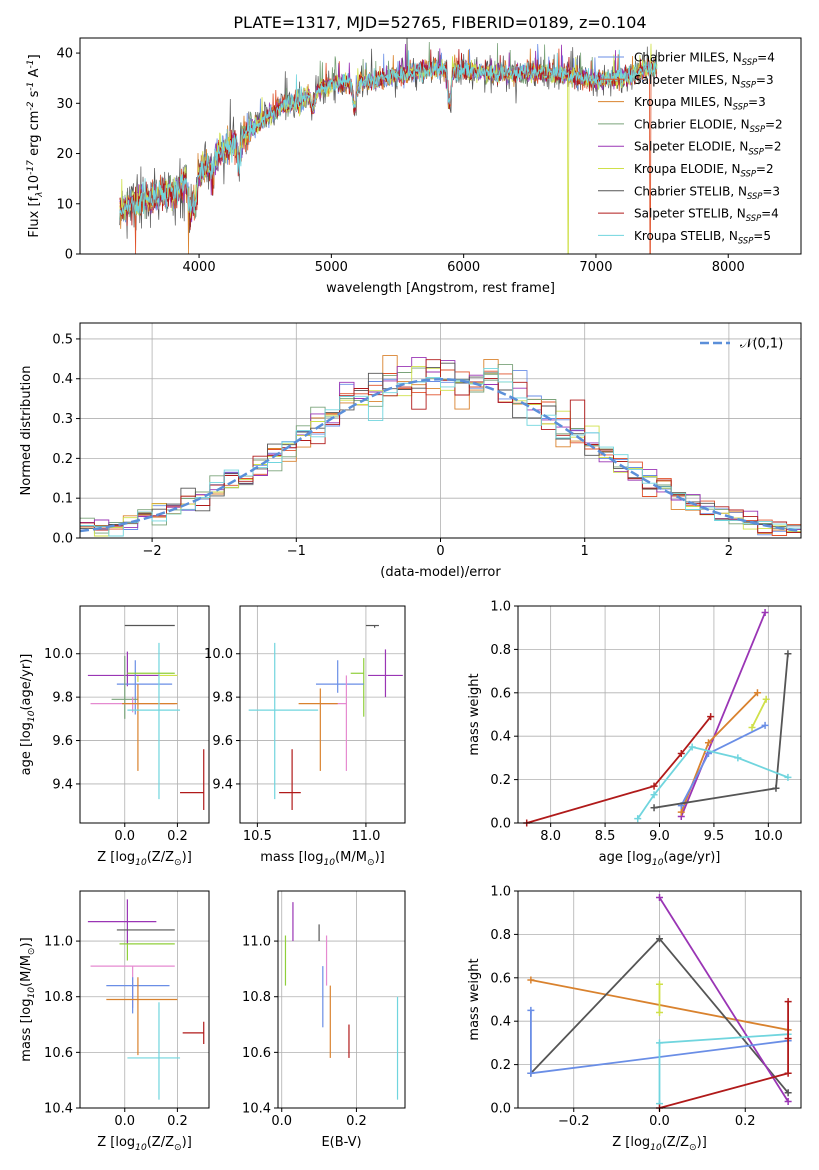 The image size is (819, 1170). I want to click on spectrum-ylabel: Flux [fλ10-17 erg cm-2 s-1 A-1], so click(35, 145).